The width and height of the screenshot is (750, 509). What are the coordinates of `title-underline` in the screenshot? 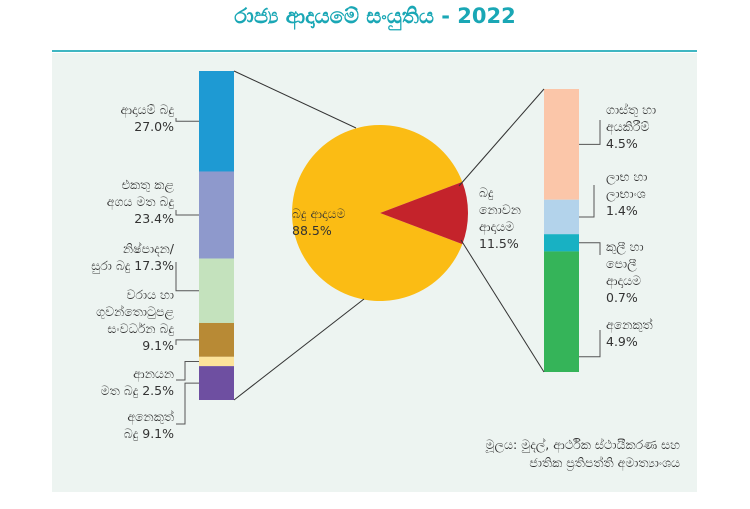 It's located at (374, 51).